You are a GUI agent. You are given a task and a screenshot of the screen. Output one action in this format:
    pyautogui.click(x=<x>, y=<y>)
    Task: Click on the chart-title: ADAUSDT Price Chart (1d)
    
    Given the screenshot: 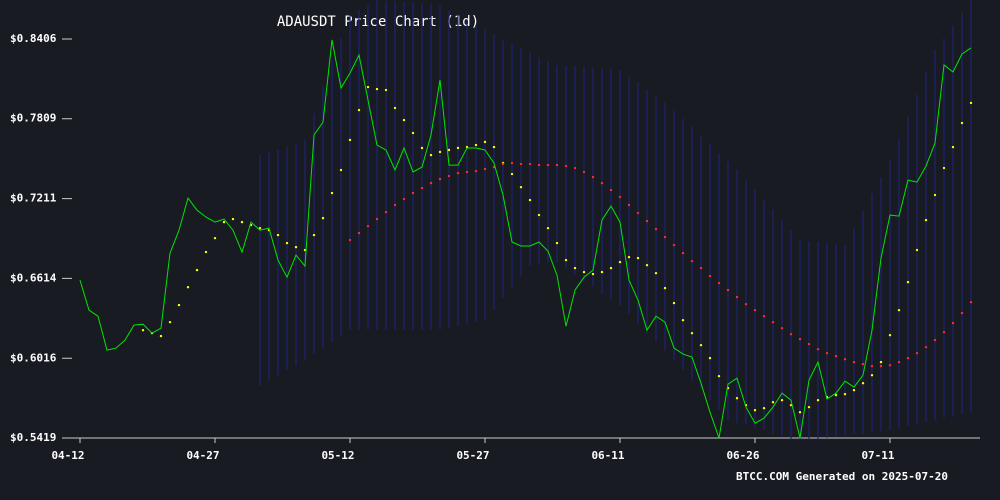 What is the action you would take?
    pyautogui.click(x=378, y=22)
    